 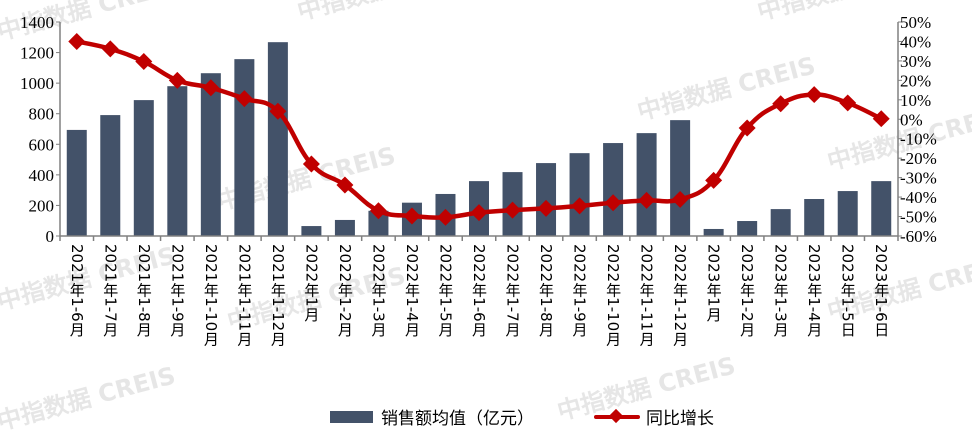 What do you see at coordinates (918, 158) in the screenshot?
I see `right-tick-label: -20%` at bounding box center [918, 158].